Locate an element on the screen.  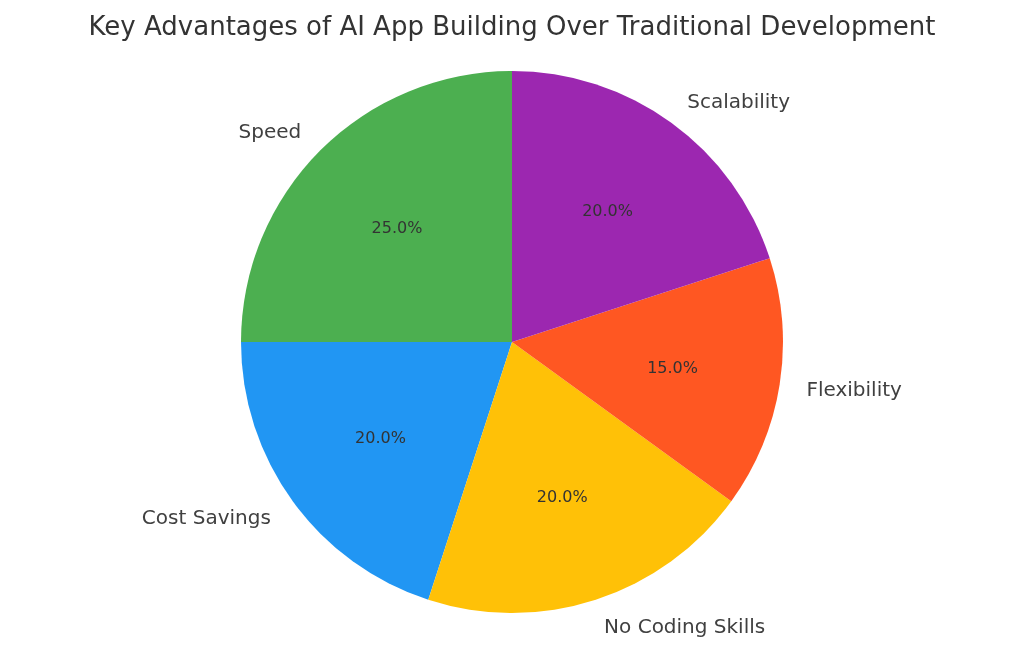
slice-label: Cost Savings is located at coordinates (206, 517).